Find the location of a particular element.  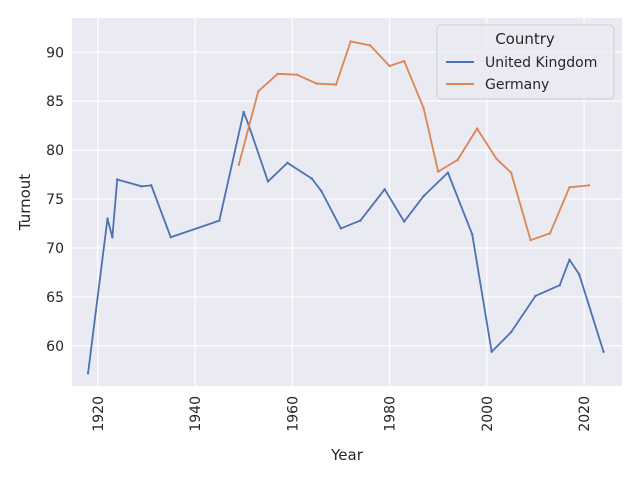

x-tick-labels: 1920 1940 1960 1980 2000 2020 is located at coordinates (342, 414).